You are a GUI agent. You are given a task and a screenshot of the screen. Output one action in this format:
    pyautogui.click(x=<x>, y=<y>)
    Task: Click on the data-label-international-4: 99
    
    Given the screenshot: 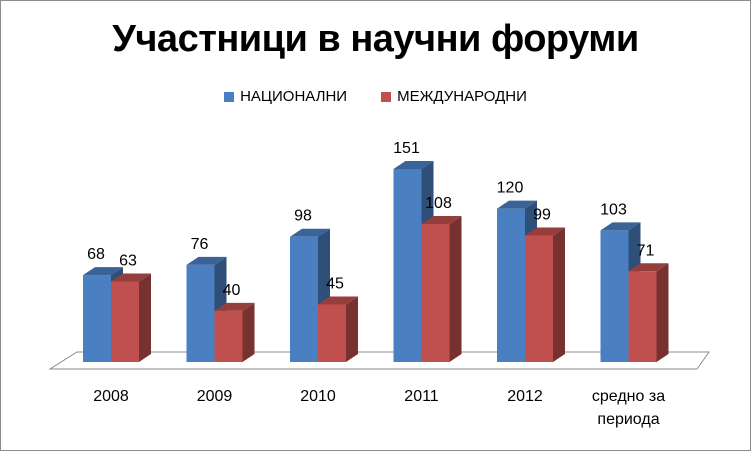 What is the action you would take?
    pyautogui.click(x=542, y=214)
    